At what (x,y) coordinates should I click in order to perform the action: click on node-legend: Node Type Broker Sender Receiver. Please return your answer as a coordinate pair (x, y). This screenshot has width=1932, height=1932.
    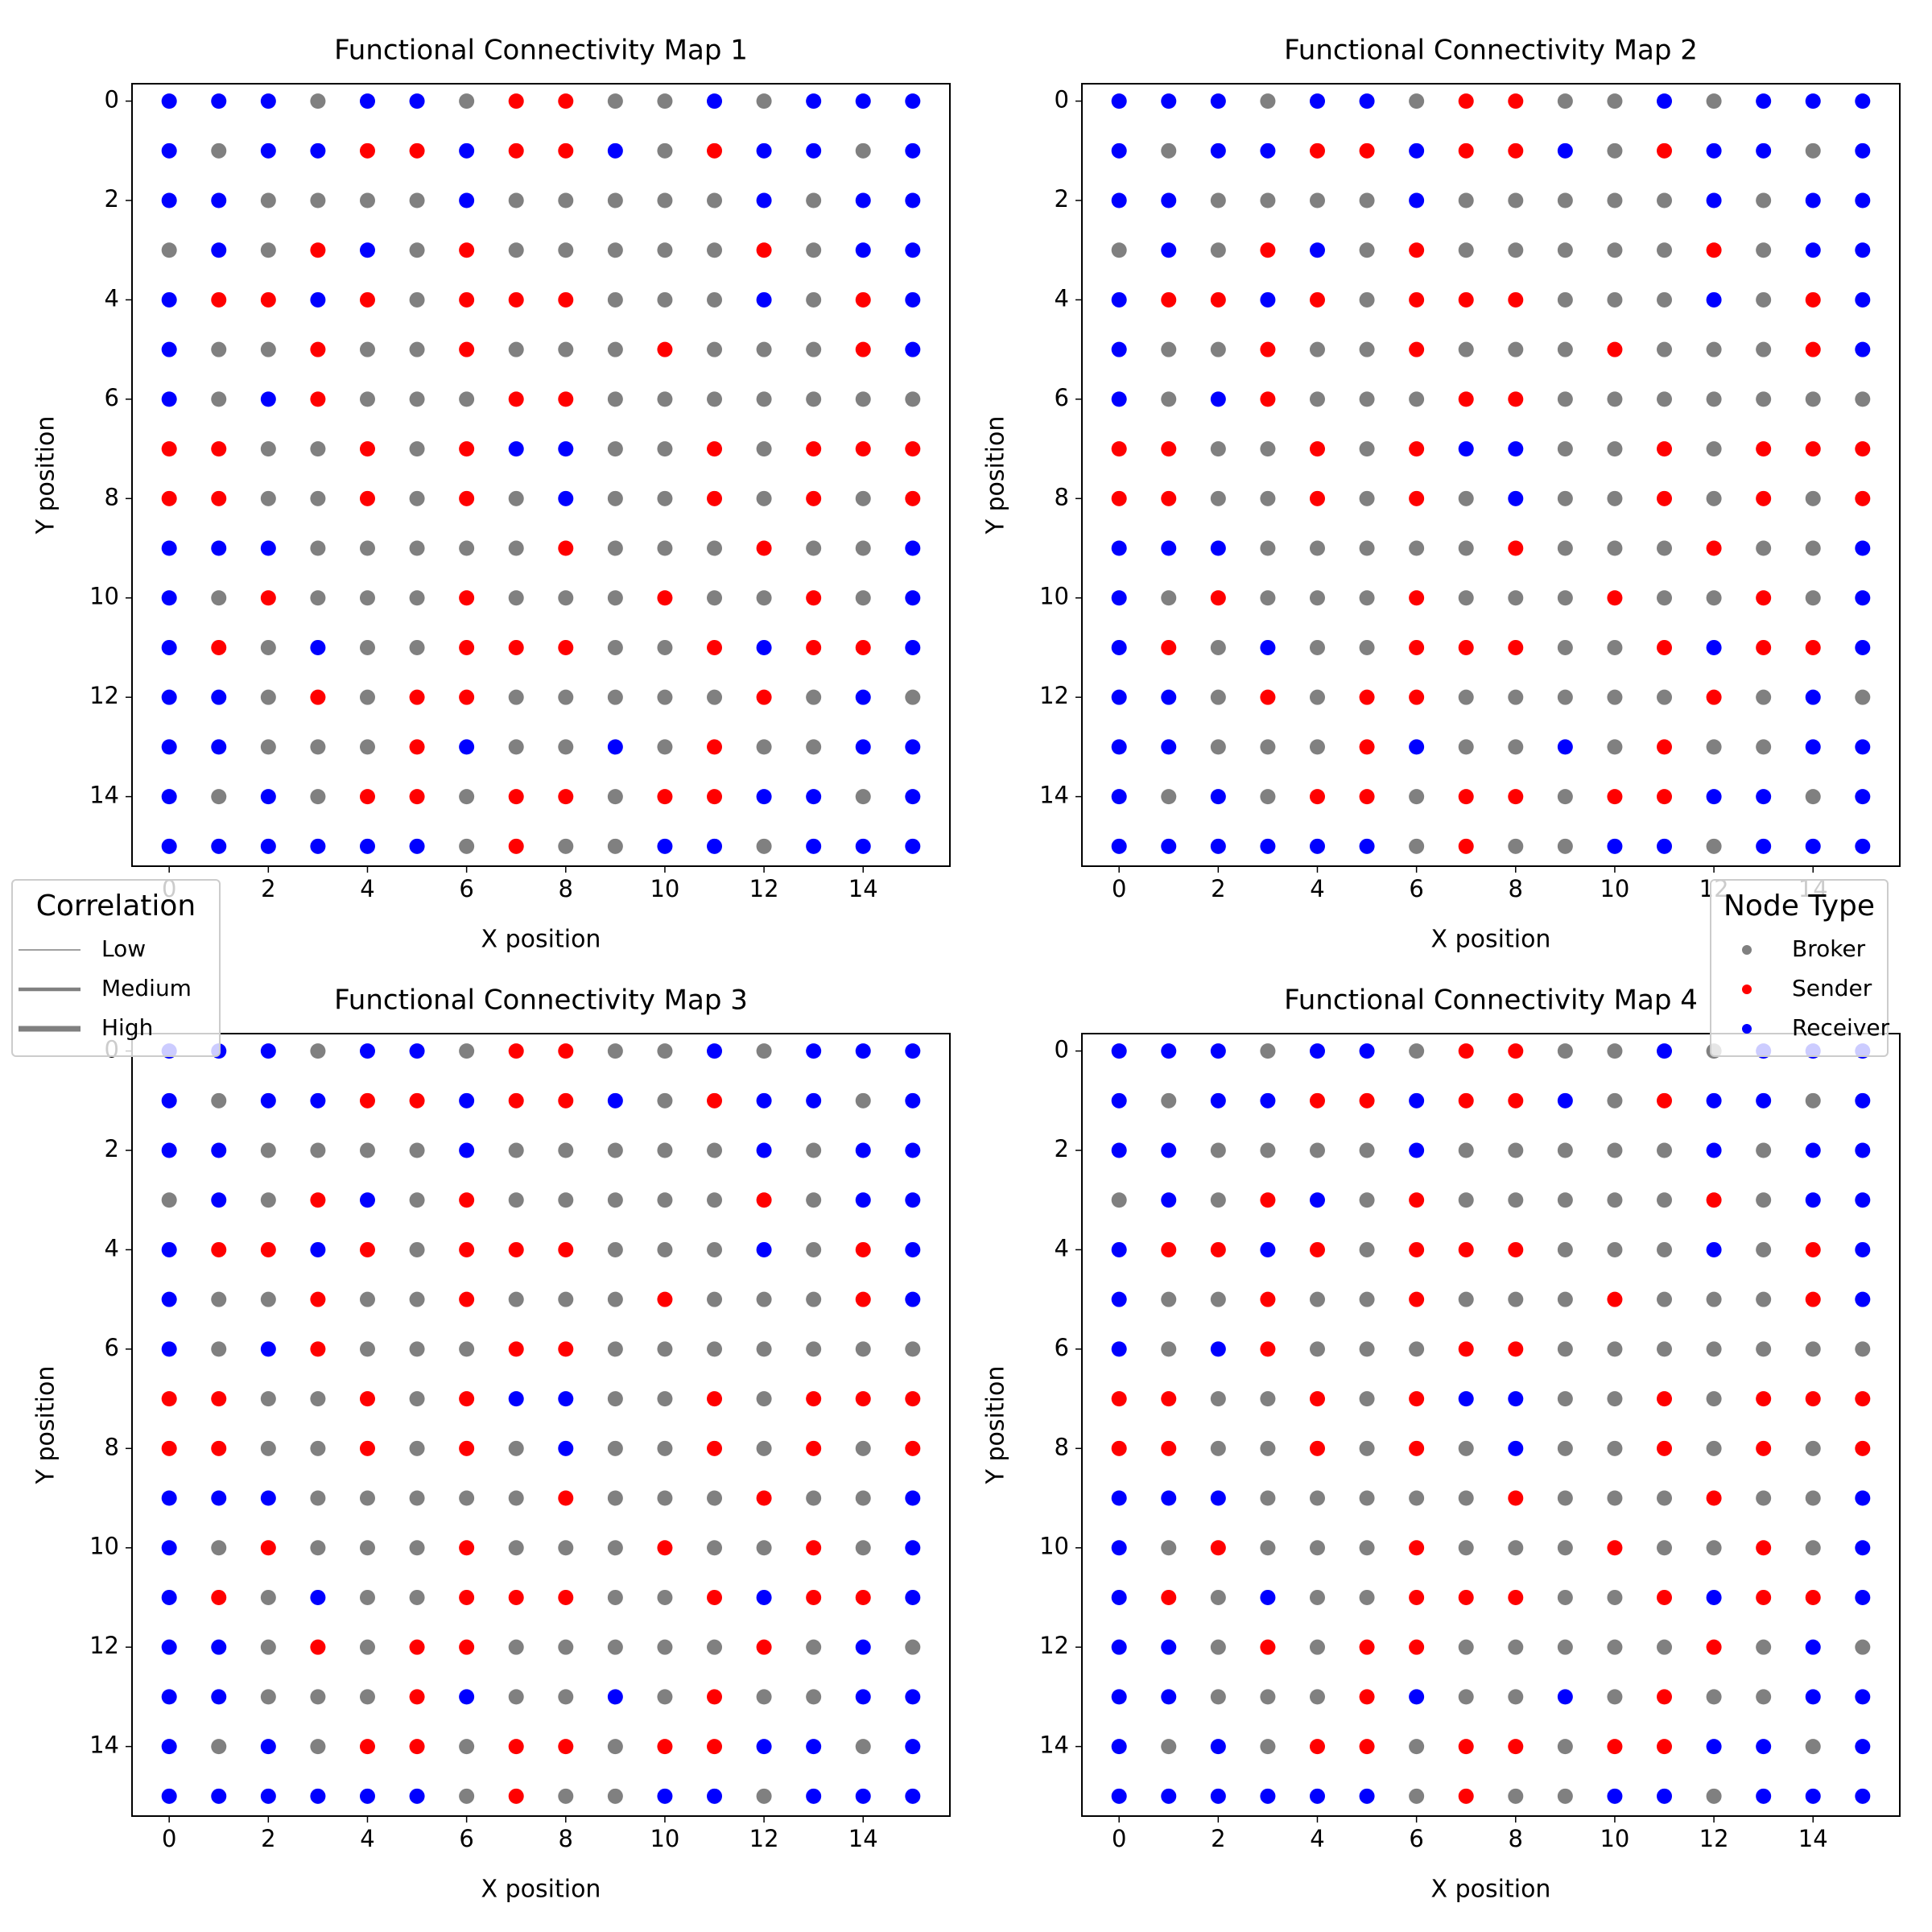
    Looking at the image, I should click on (1800, 968).